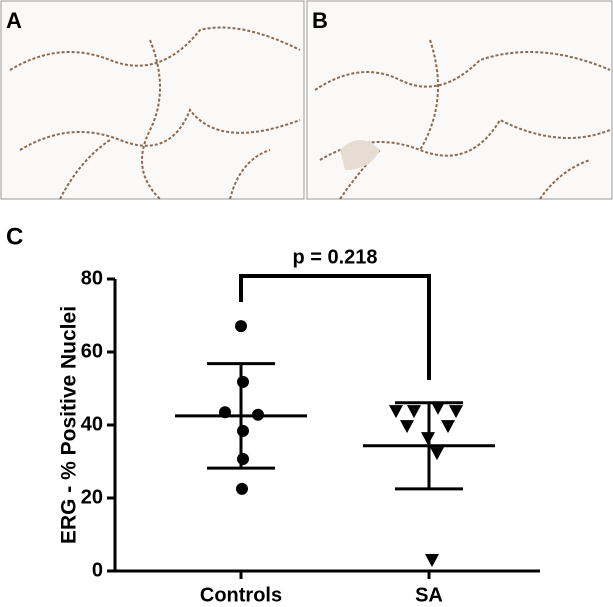 The width and height of the screenshot is (613, 607). Describe the element at coordinates (92, 497) in the screenshot. I see `y-tick-label: 20` at that location.